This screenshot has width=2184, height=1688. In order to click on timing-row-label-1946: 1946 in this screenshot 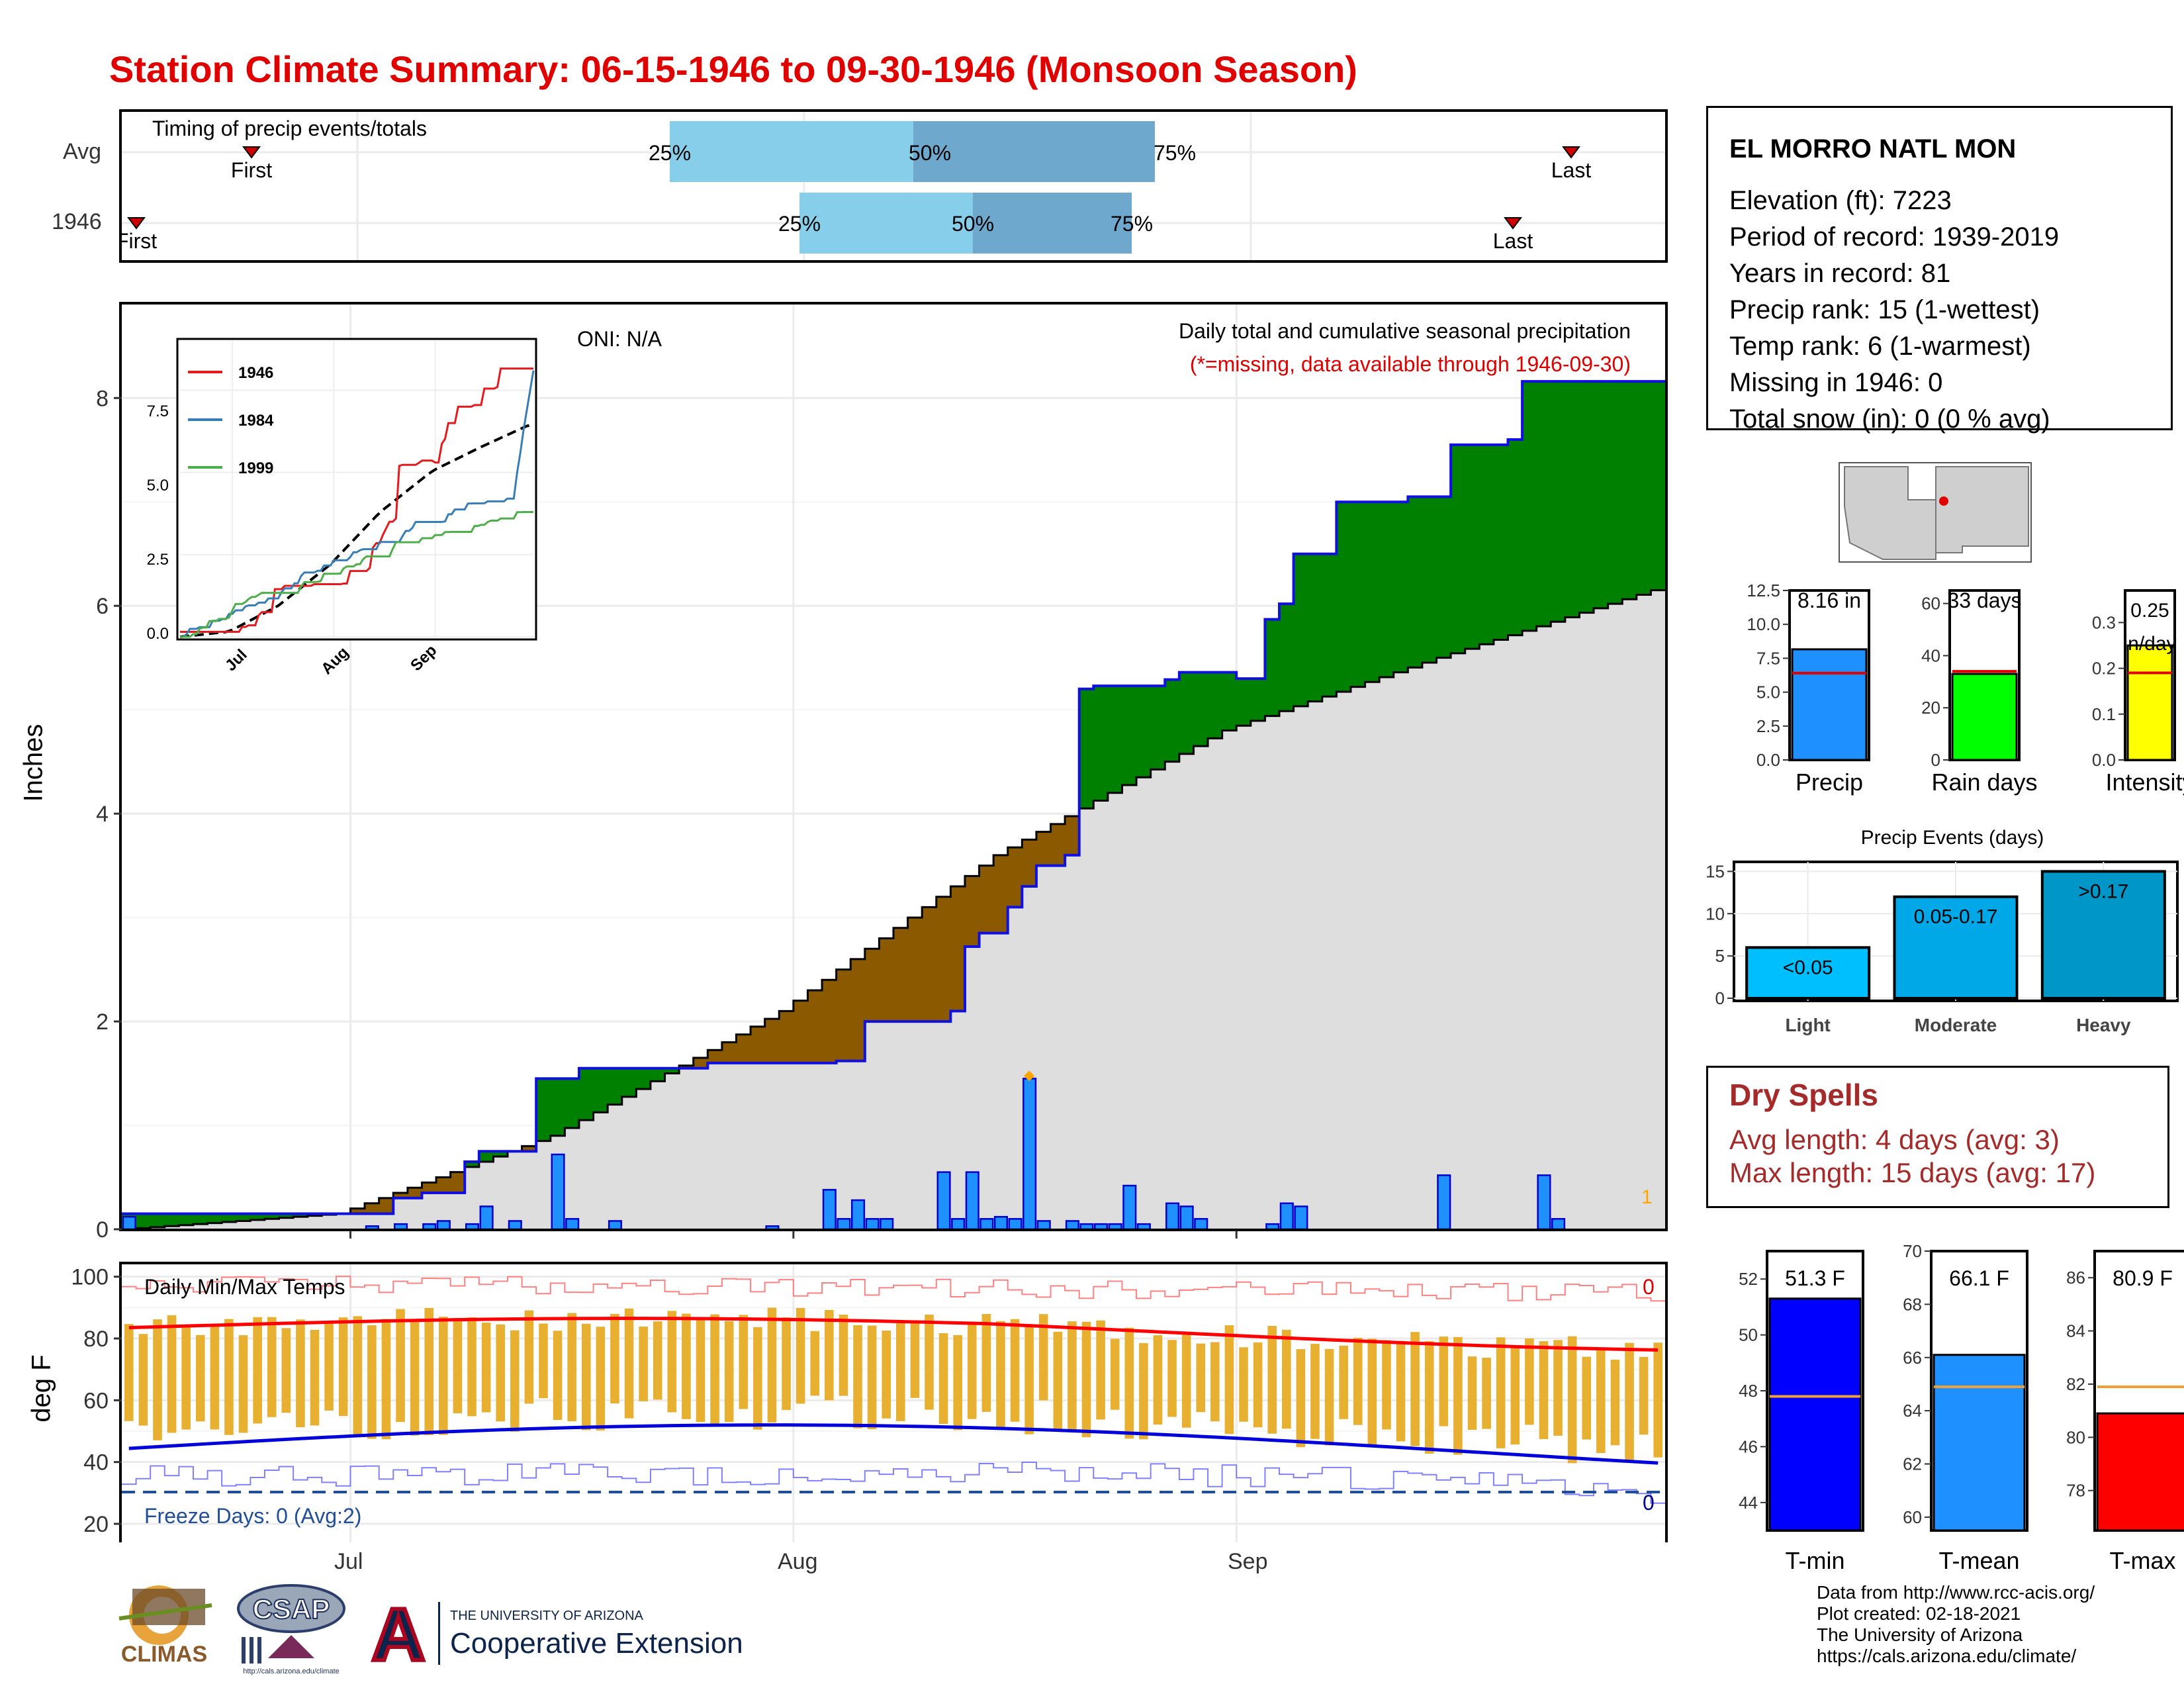, I will do `click(77, 221)`.